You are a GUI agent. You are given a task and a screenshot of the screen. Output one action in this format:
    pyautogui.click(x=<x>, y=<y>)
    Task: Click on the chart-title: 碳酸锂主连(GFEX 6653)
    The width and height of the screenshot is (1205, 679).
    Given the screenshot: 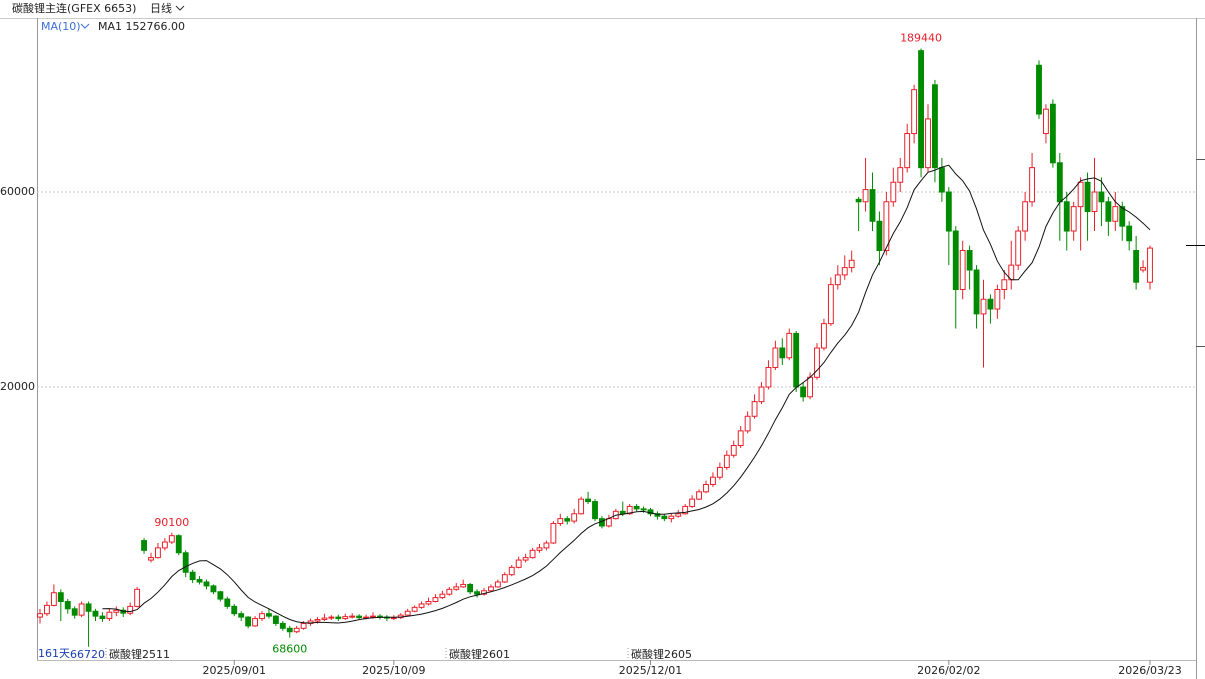 What is the action you would take?
    pyautogui.click(x=74, y=8)
    